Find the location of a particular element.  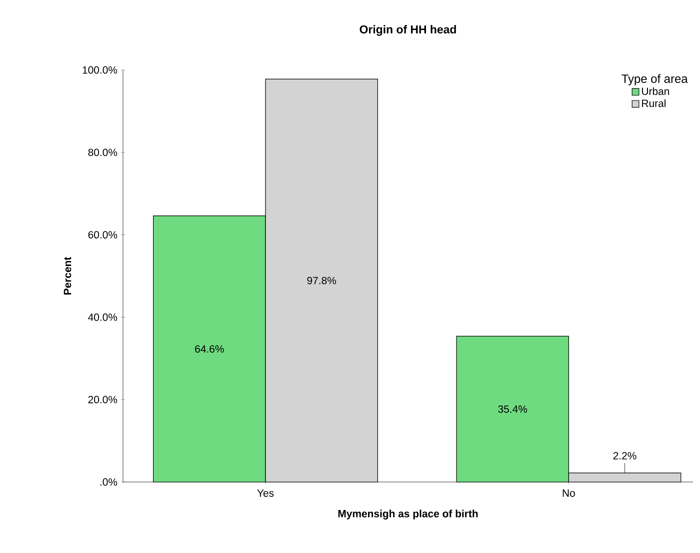

x-tick-label: Yes is located at coordinates (265, 493).